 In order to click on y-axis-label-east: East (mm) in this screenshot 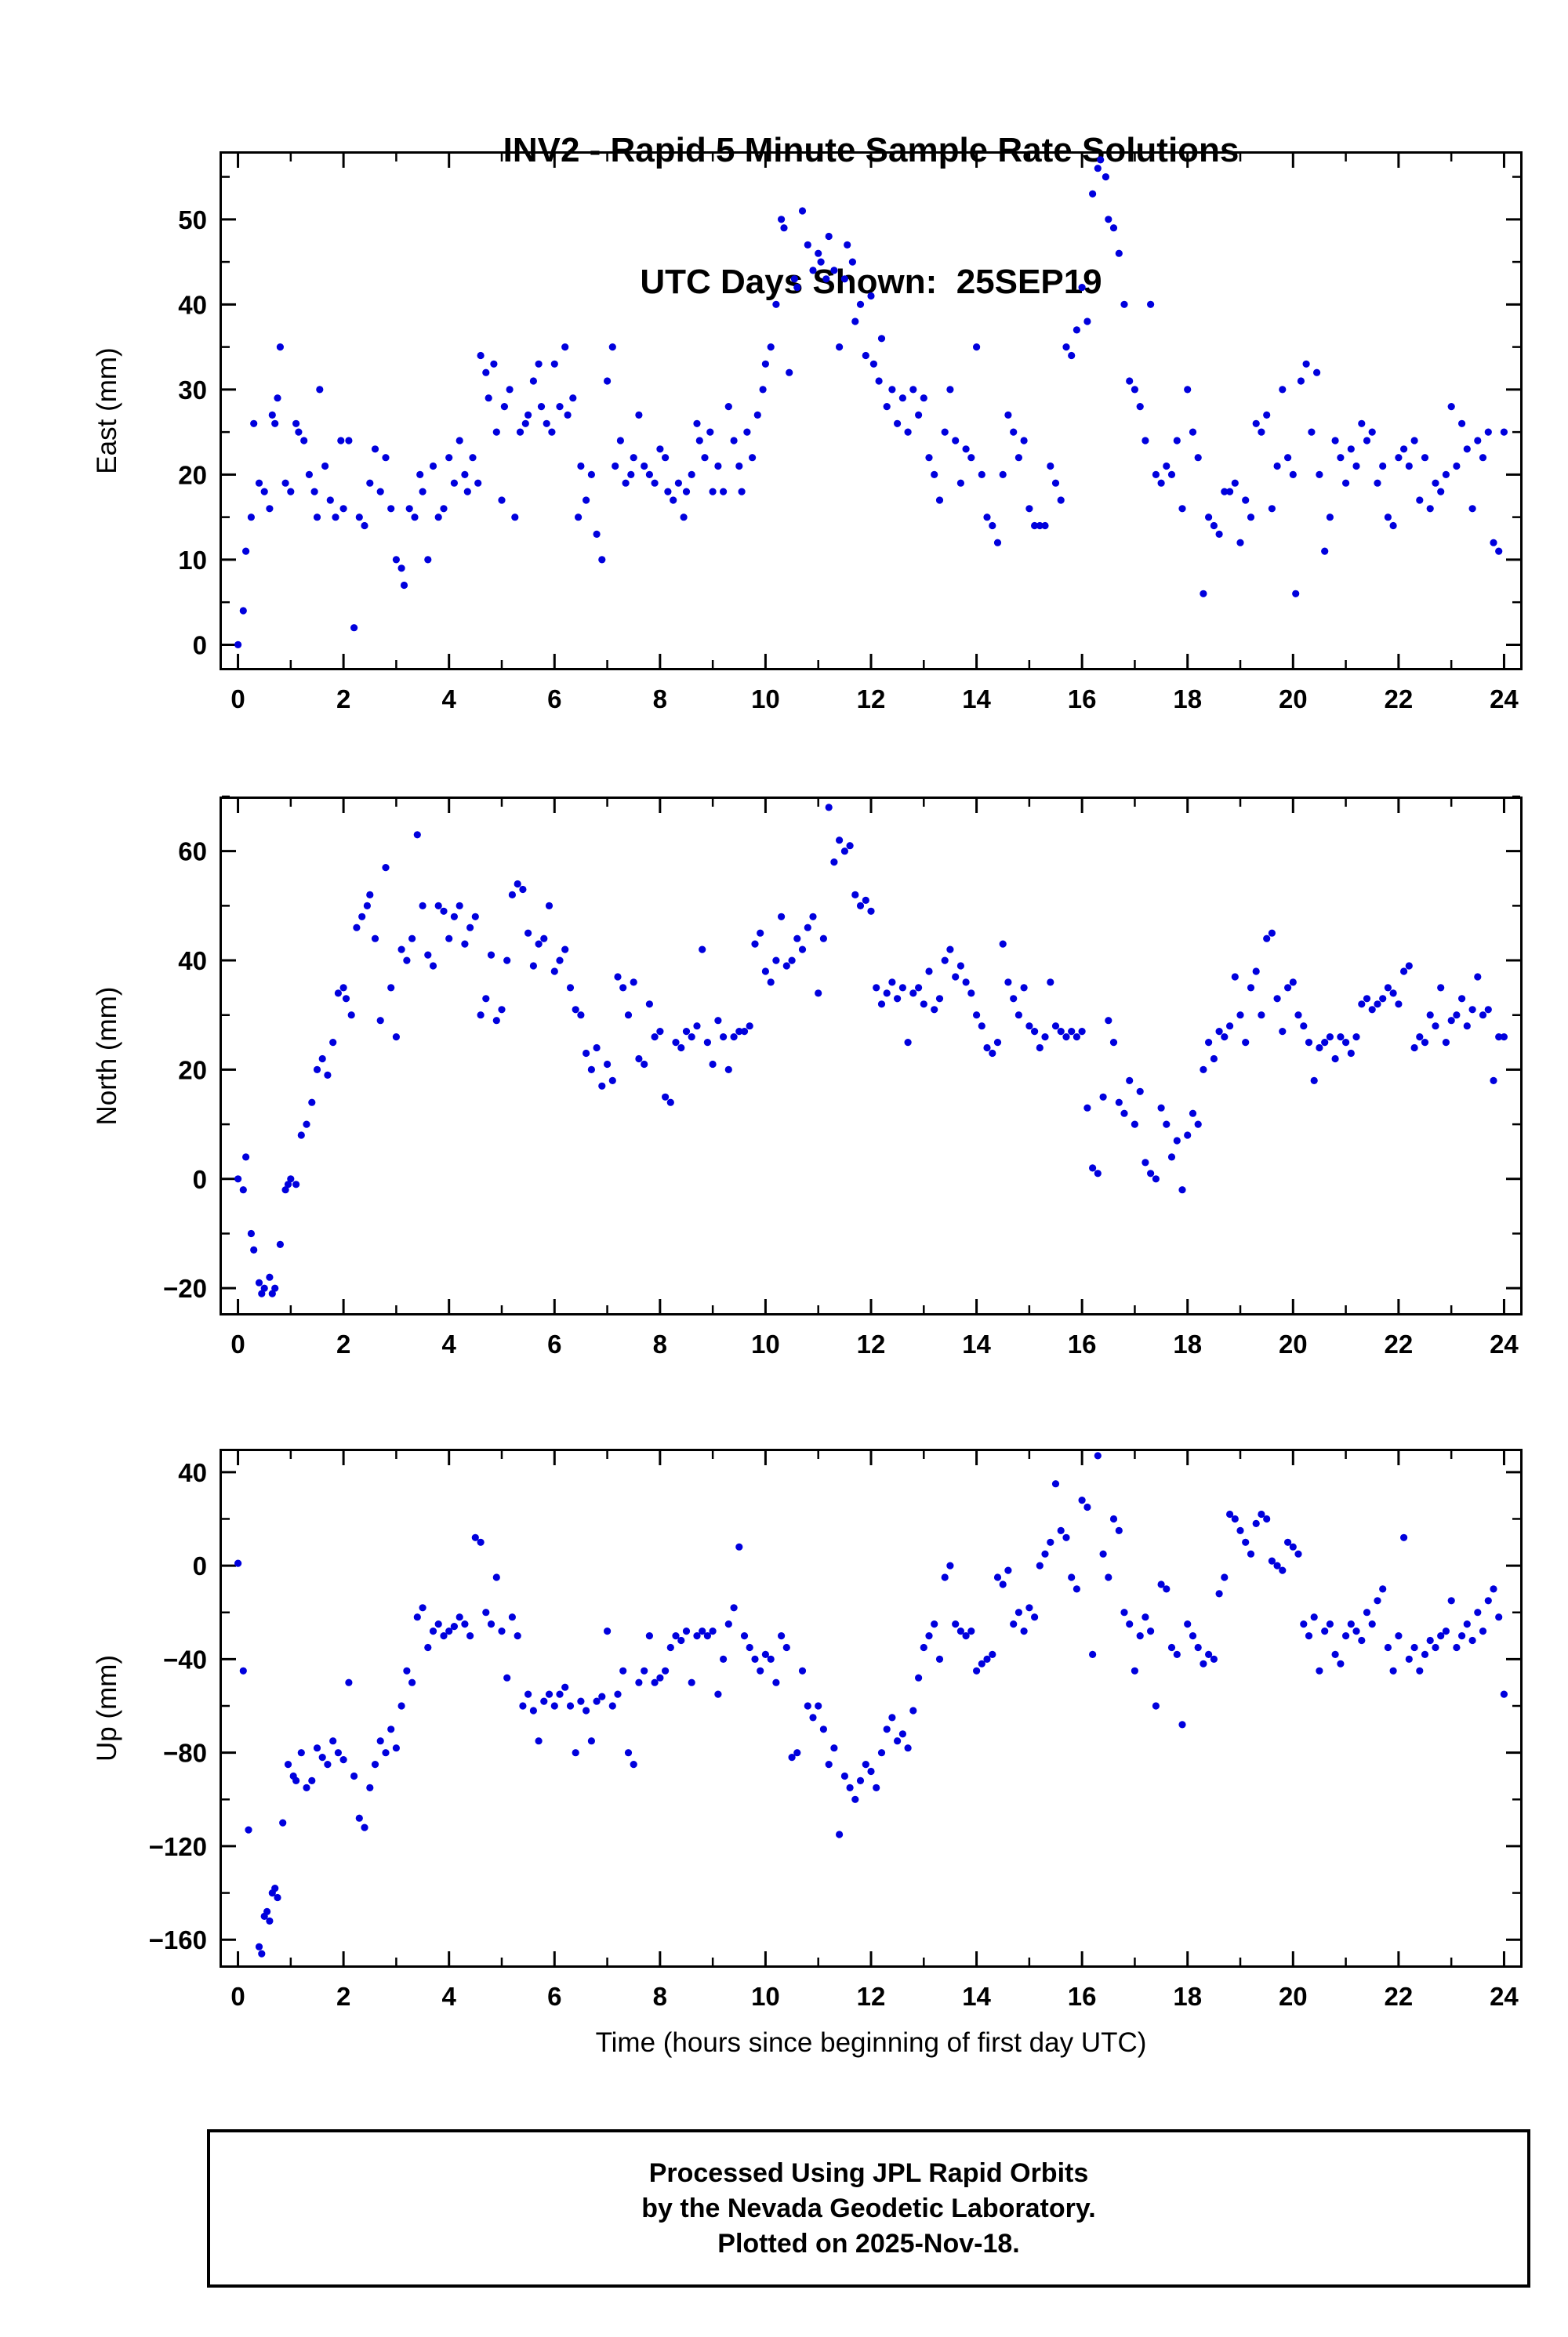, I will do `click(107, 410)`.